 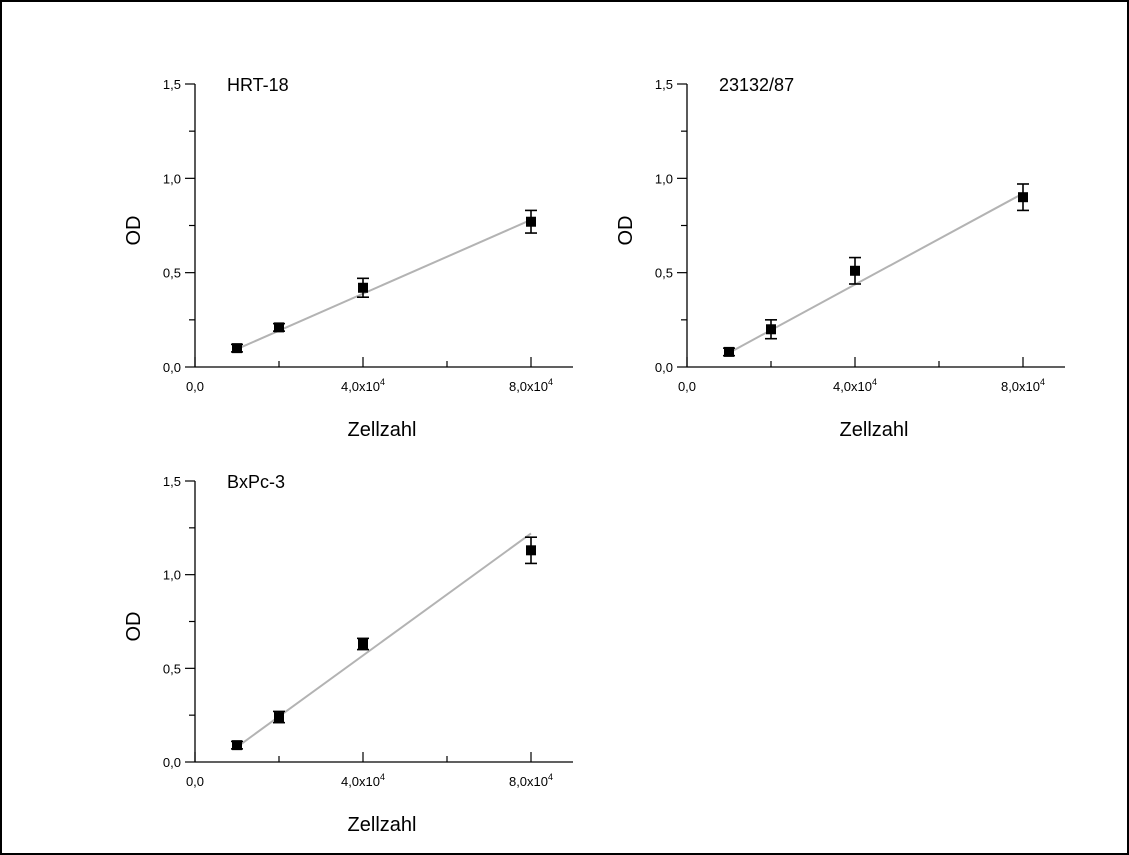 What do you see at coordinates (256, 482) in the screenshot?
I see `panel-title: BxPc-3` at bounding box center [256, 482].